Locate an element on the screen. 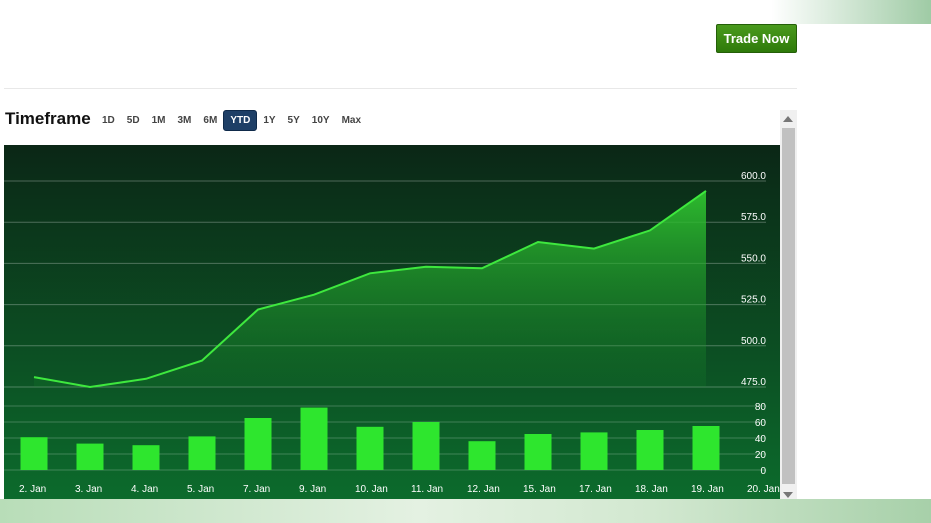 This screenshot has height=523, width=931. header-divider is located at coordinates (400, 88).